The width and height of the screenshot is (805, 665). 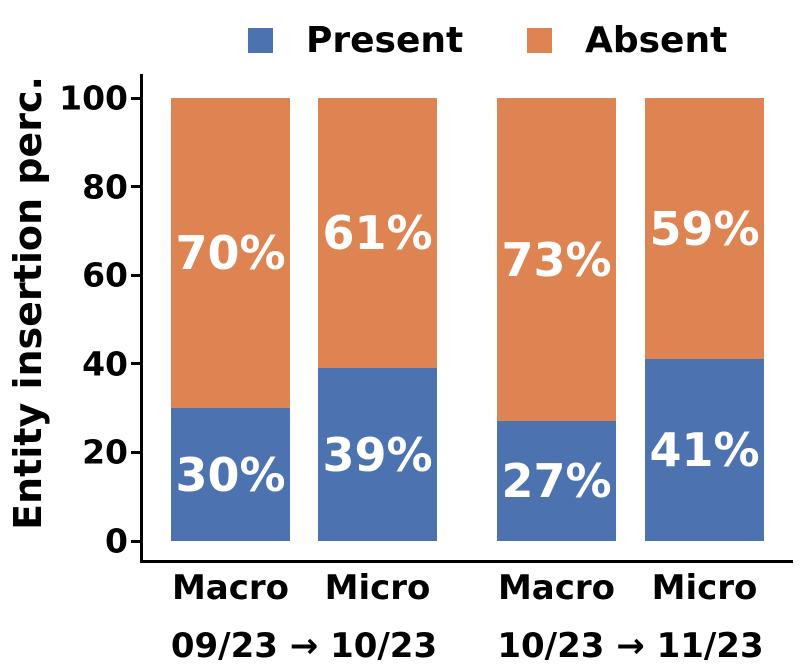 I want to click on bar-value-label: 59%, so click(x=704, y=228).